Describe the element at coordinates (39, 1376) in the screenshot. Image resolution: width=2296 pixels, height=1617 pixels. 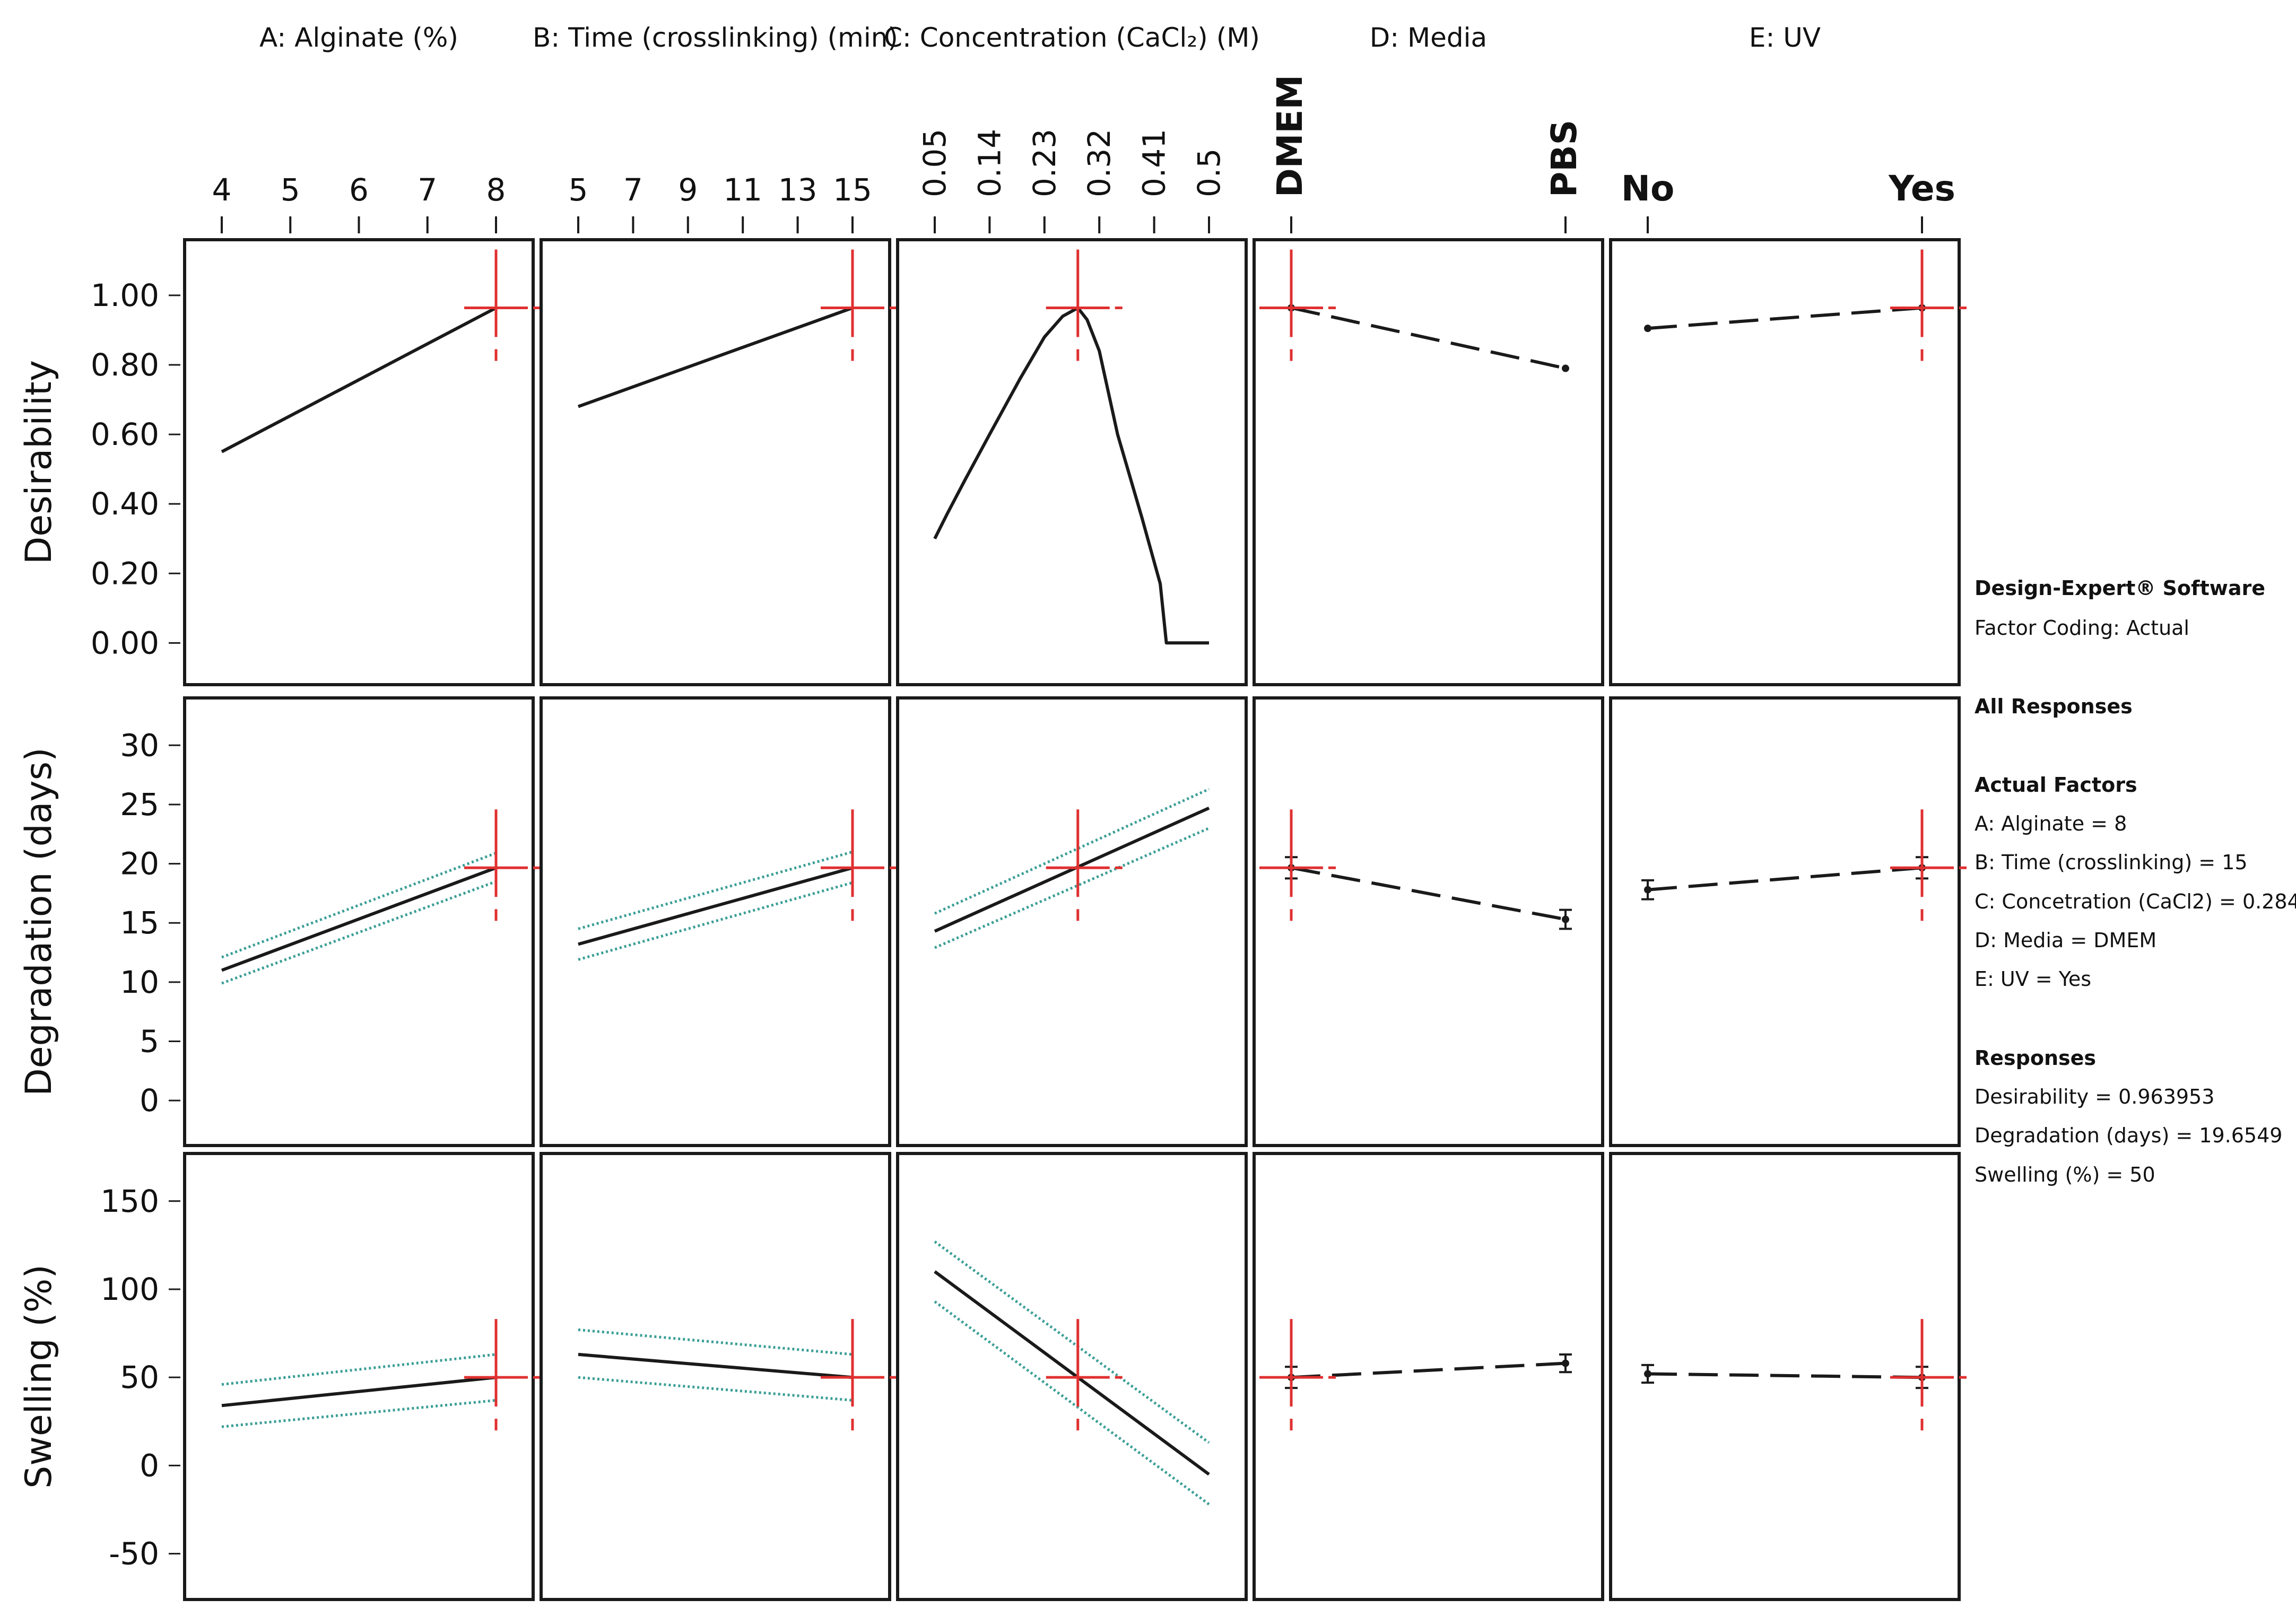
I see `response-axis-label: Swelling (%)` at that location.